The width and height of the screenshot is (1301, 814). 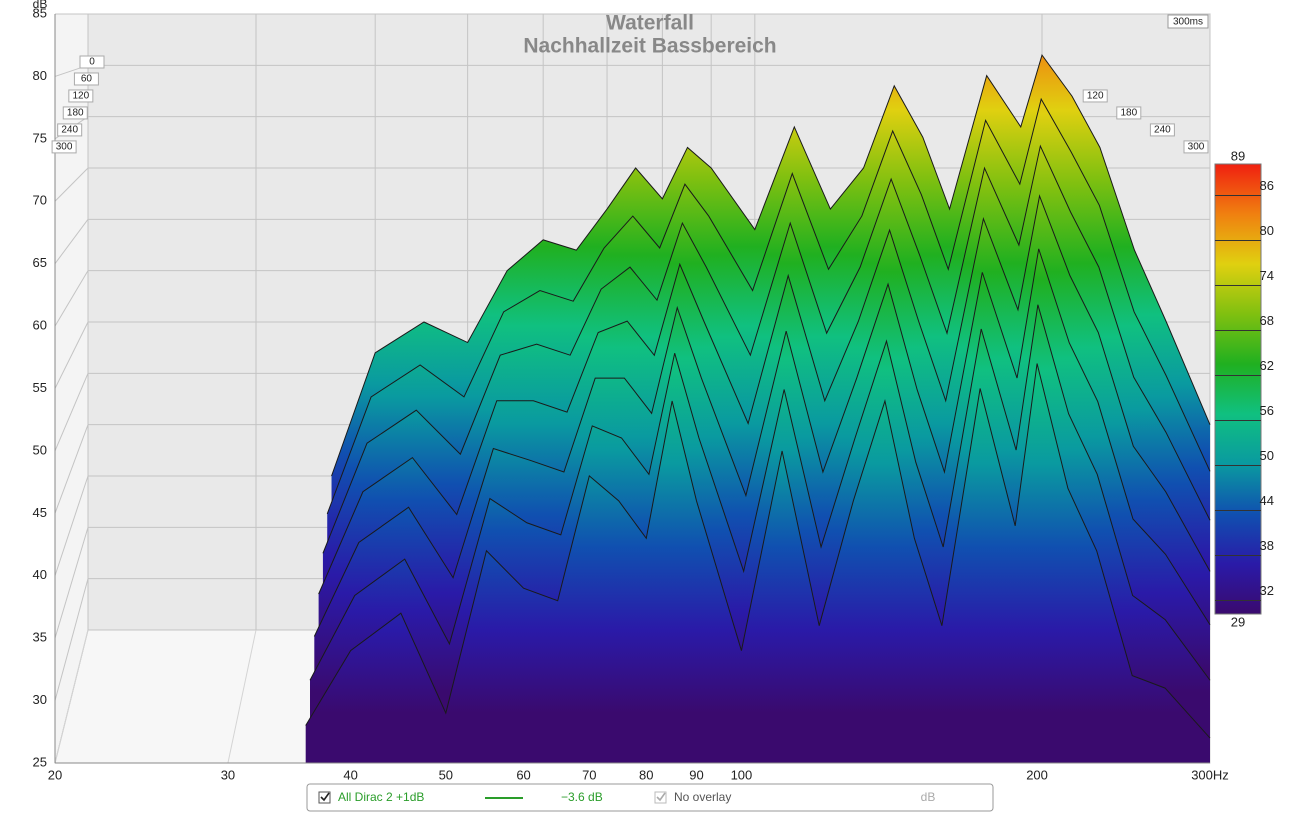 I want to click on colorbar-tick-label: 80, so click(x=1267, y=230).